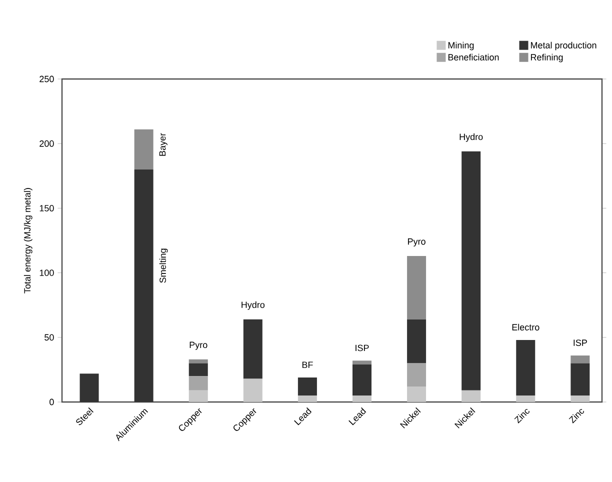 The image size is (612, 482). What do you see at coordinates (307, 365) in the screenshot?
I see `annotation: BF` at bounding box center [307, 365].